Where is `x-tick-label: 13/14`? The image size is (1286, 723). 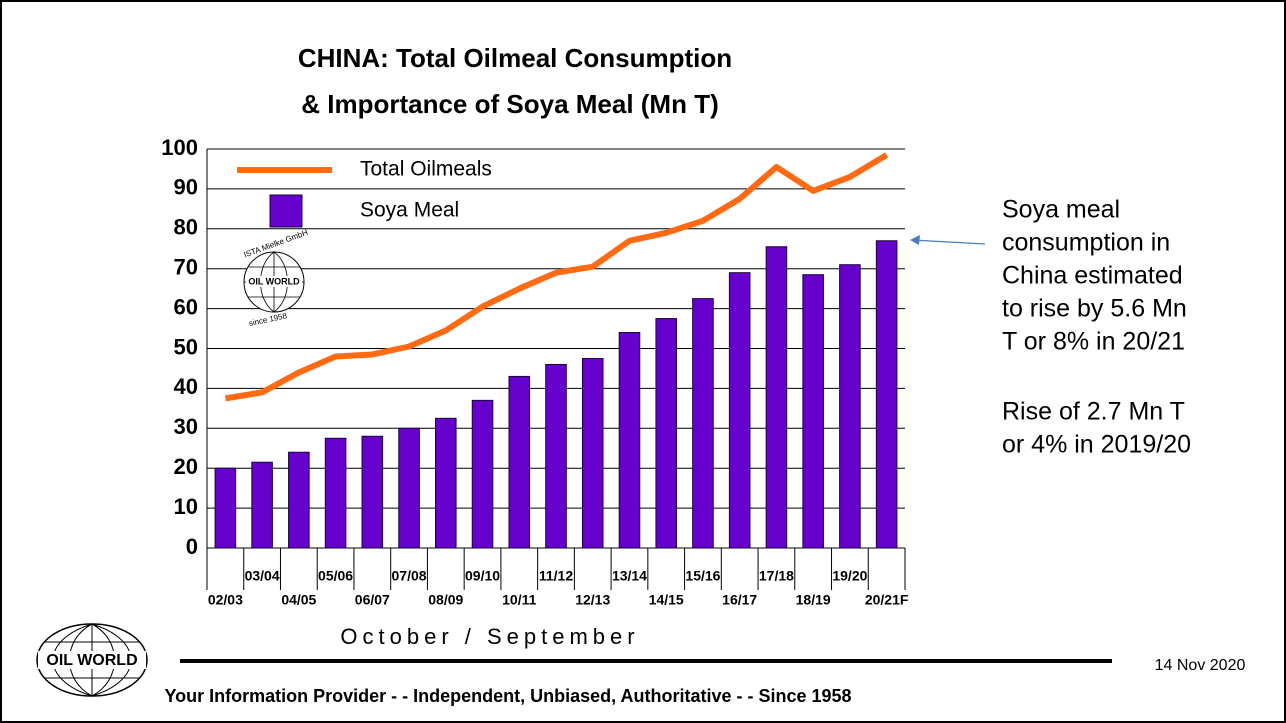
x-tick-label: 13/14 is located at coordinates (629, 576).